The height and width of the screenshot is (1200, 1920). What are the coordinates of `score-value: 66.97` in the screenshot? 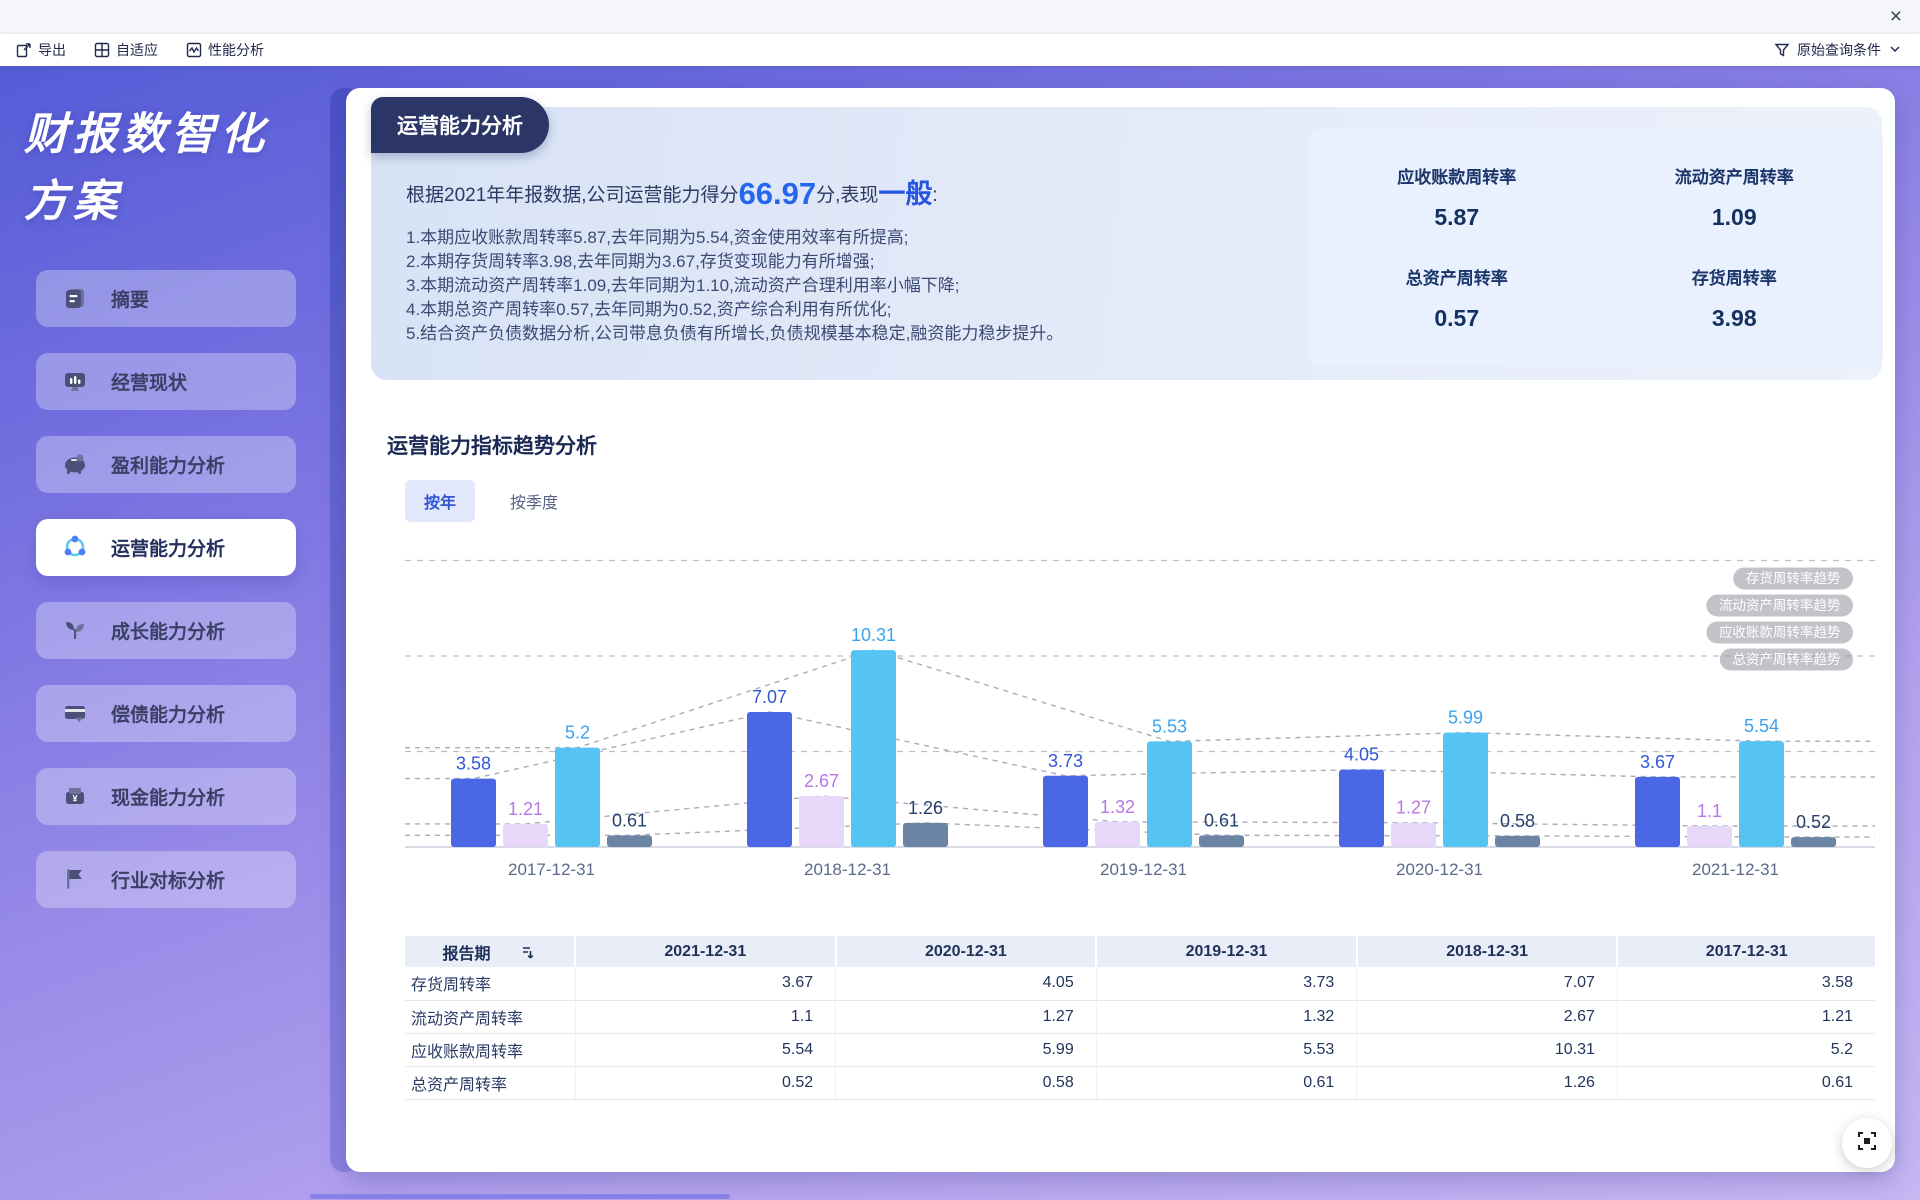 It's located at (777, 193).